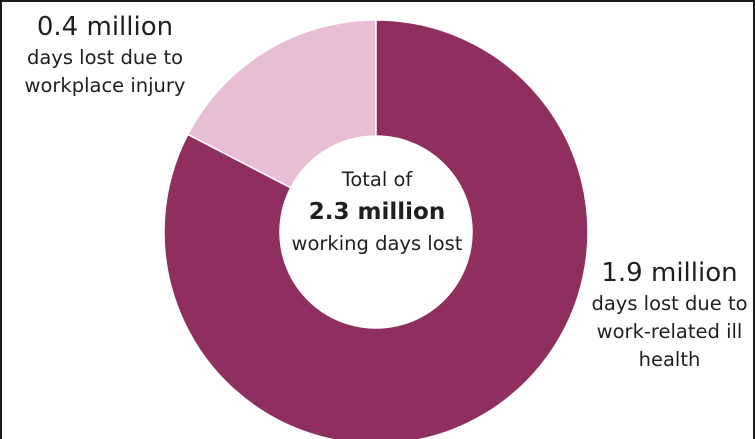 The image size is (755, 439). I want to click on injury-desc-line-1: days lost due to, so click(105, 57).